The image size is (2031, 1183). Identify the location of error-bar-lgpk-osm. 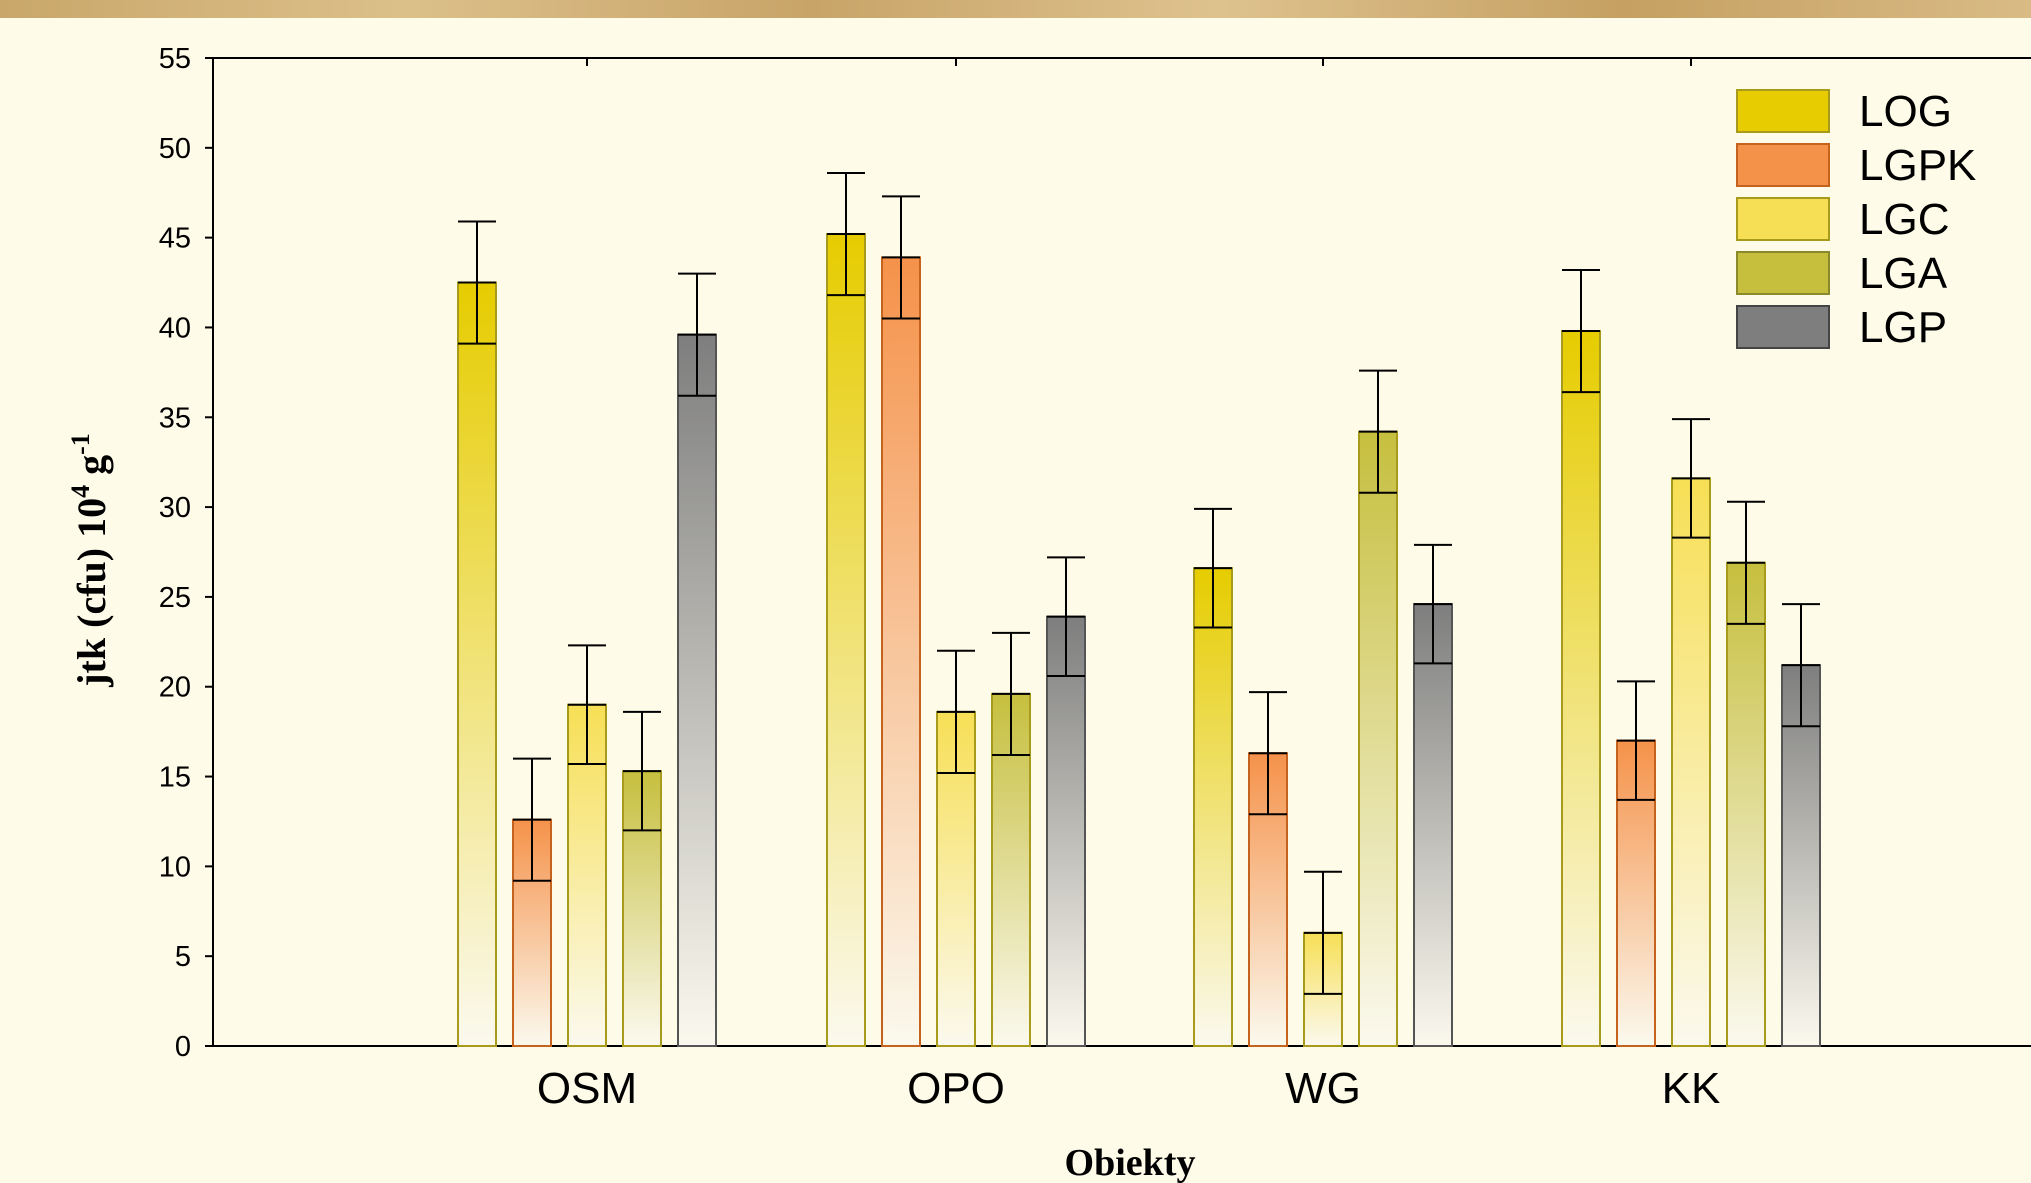
(532, 819).